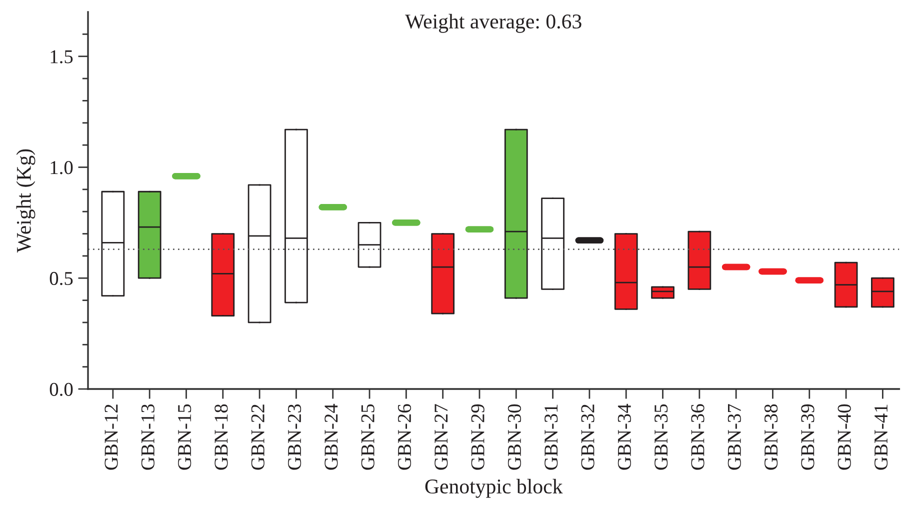 The image size is (901, 513). What do you see at coordinates (494, 488) in the screenshot?
I see `x-axis-title: Genotypic block` at bounding box center [494, 488].